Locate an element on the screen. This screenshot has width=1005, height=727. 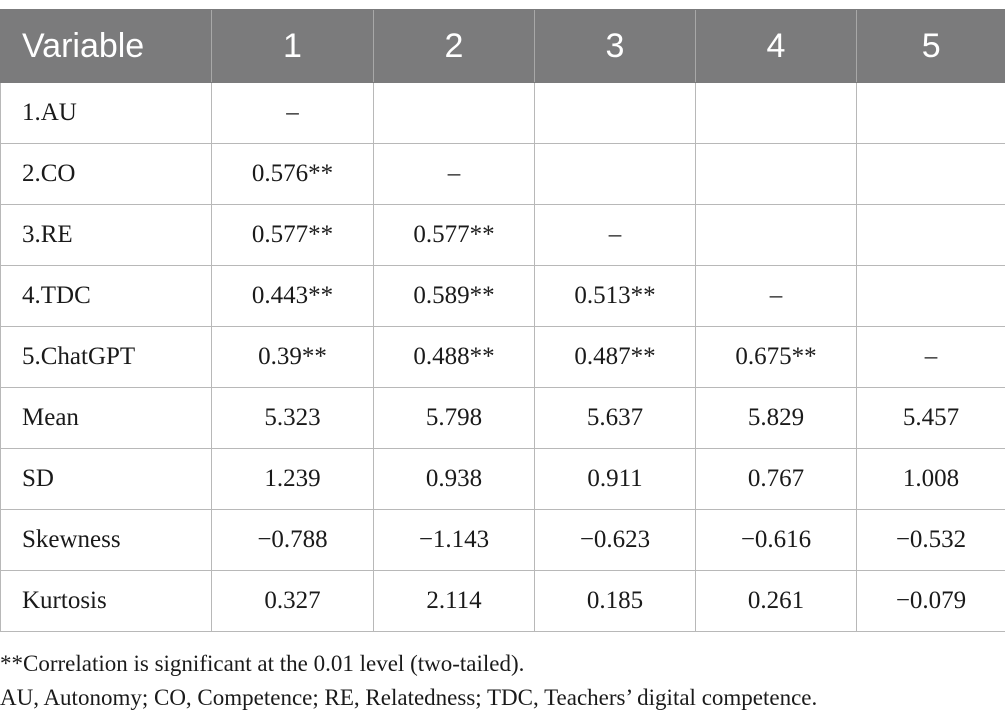
row-label: 5.ChatGPT is located at coordinates (106, 357).